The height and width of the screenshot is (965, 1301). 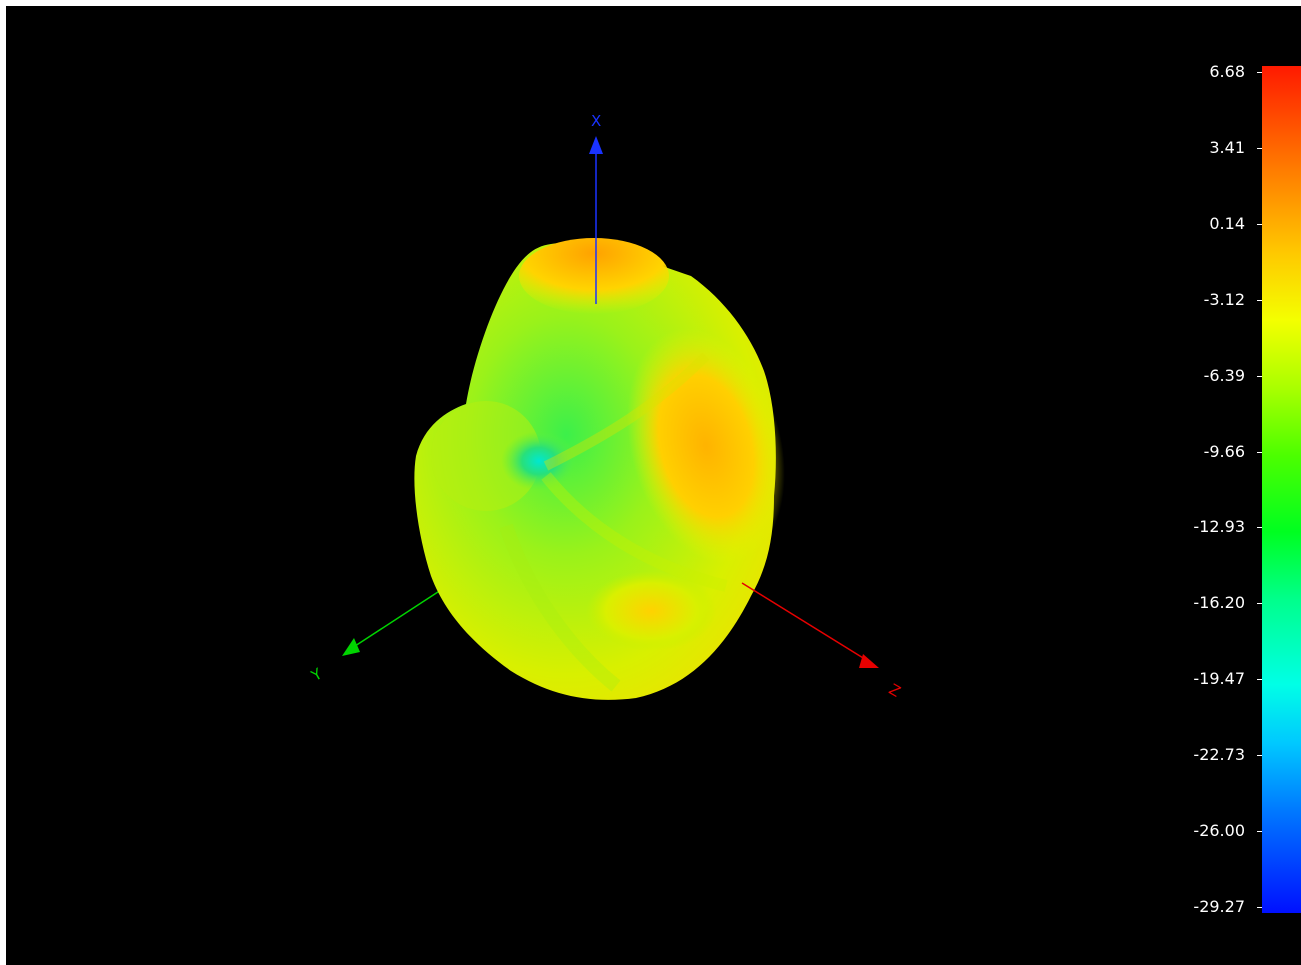 I want to click on colorbar-tick-label: -16.20, so click(x=1219, y=603).